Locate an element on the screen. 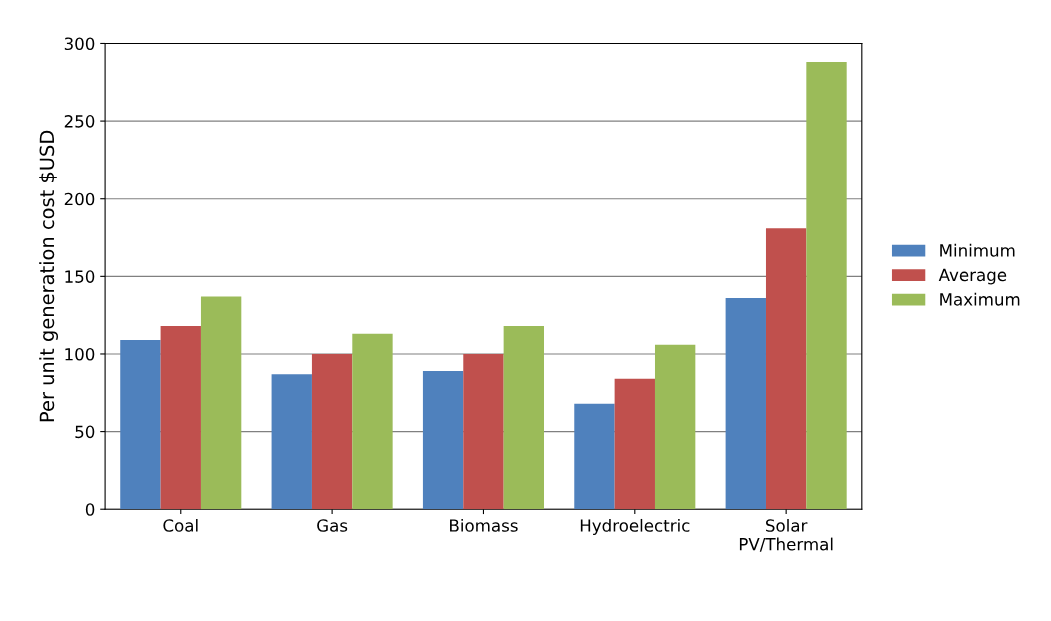  legend-label: Maximum is located at coordinates (980, 299).